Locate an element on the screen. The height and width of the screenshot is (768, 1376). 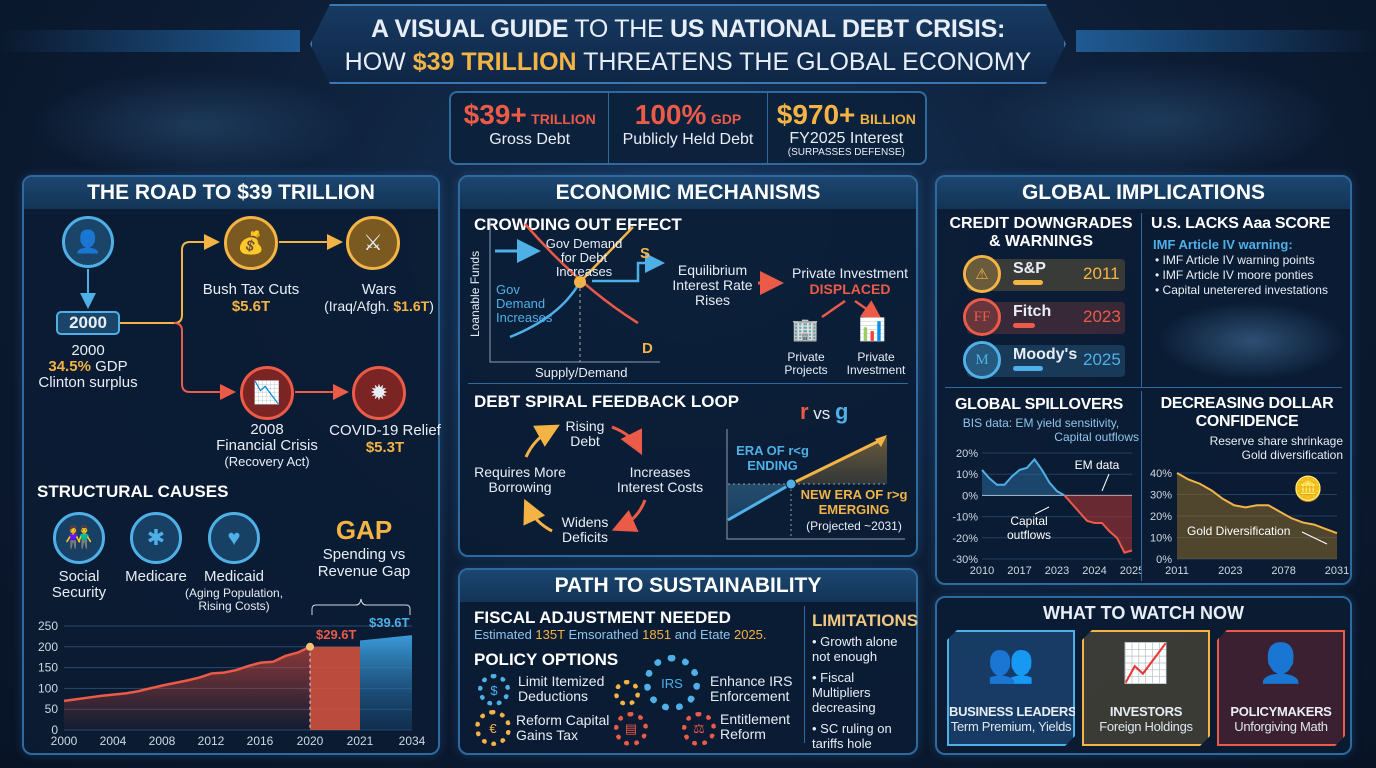
event-sub: ) is located at coordinates (431, 306).